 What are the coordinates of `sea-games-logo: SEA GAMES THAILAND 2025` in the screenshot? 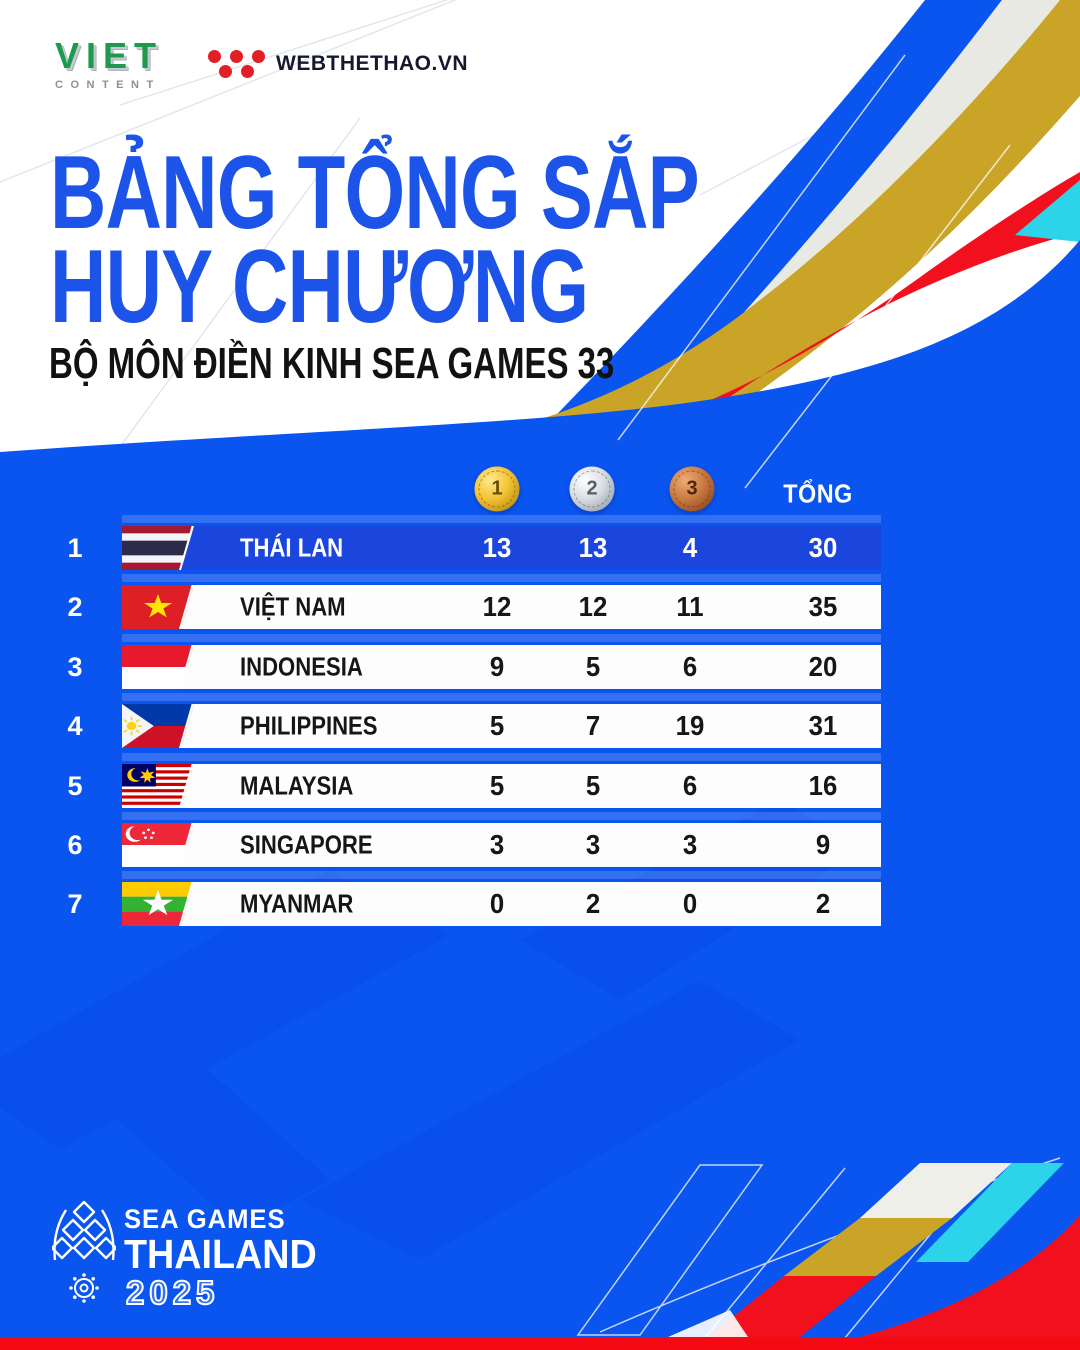 It's located at (217, 1266).